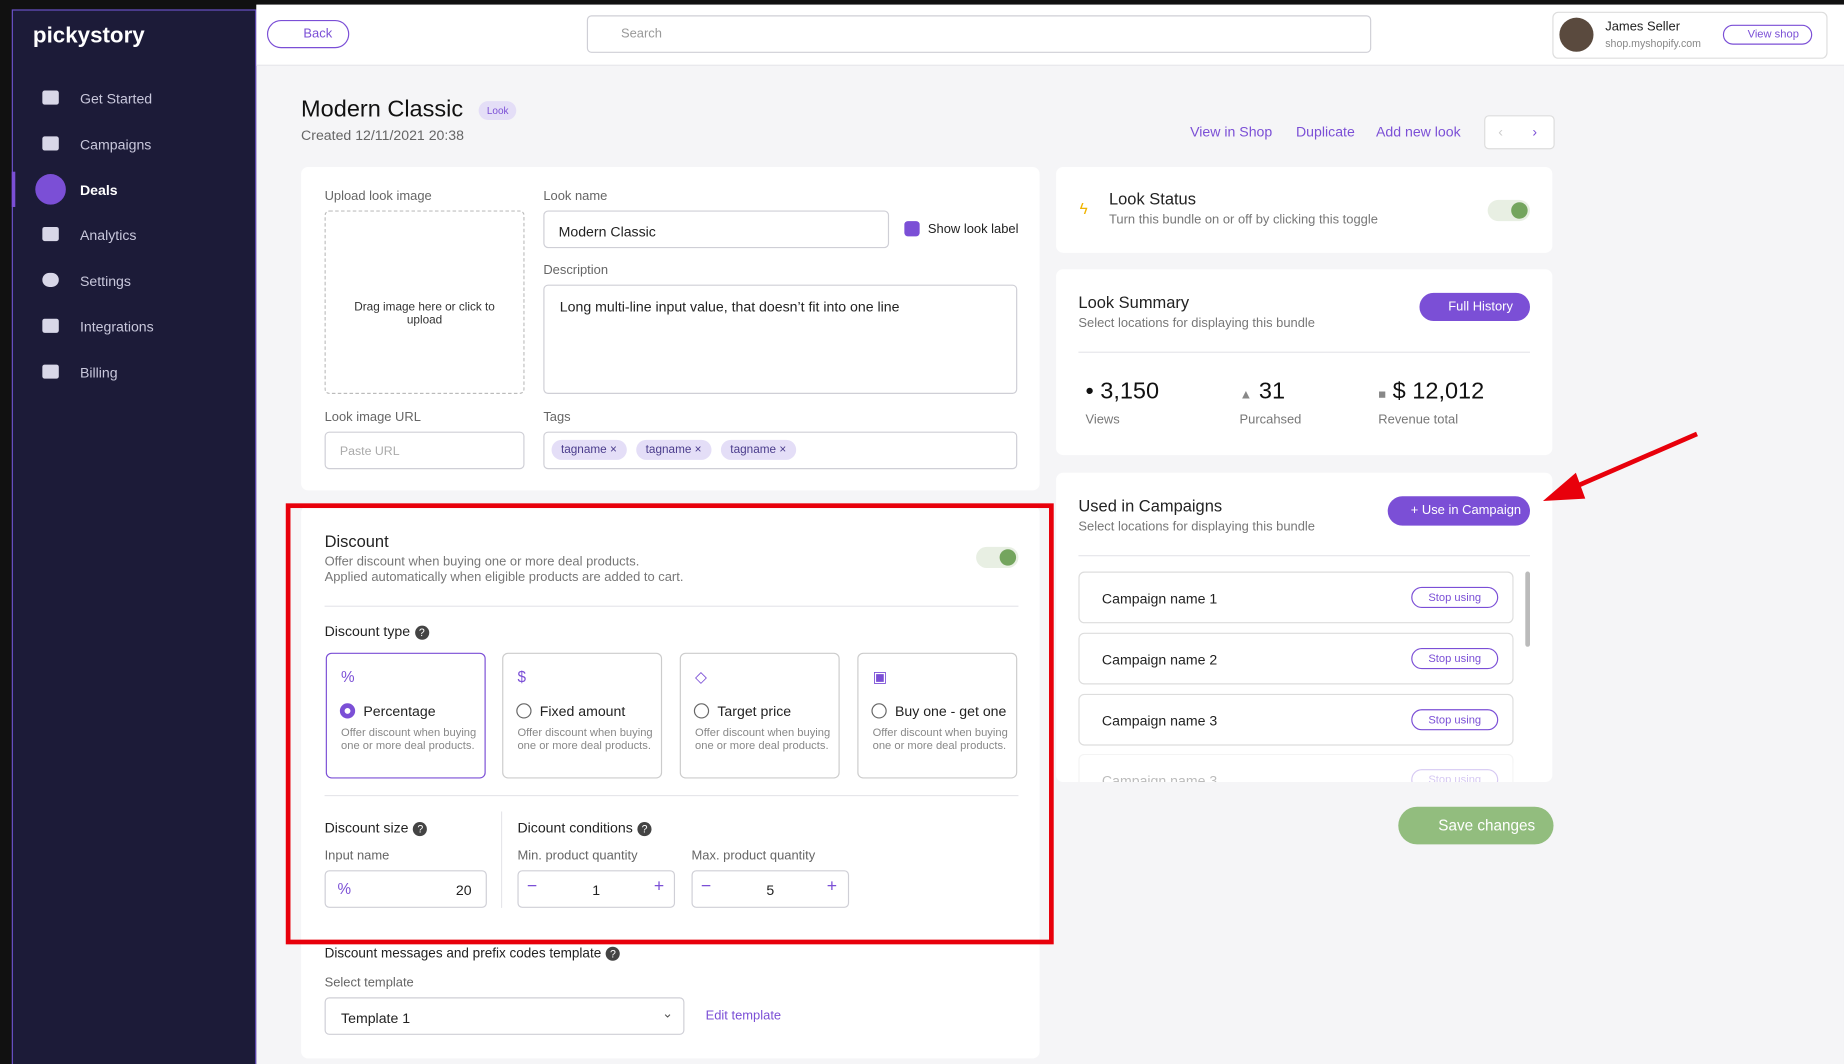 The width and height of the screenshot is (1844, 1064). What do you see at coordinates (979, 34) in the screenshot?
I see `search: Search` at bounding box center [979, 34].